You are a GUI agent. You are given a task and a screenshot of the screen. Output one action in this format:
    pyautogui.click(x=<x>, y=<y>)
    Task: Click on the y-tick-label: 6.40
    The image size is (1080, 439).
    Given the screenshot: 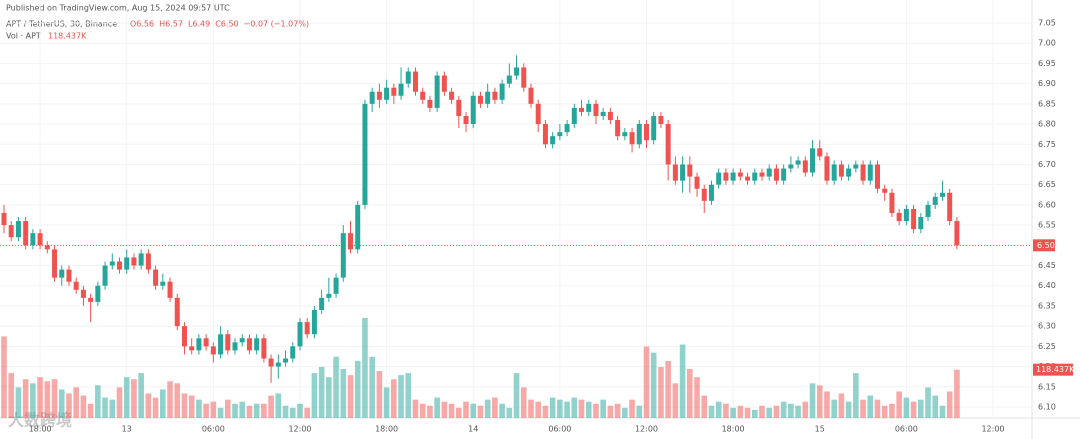 What is the action you would take?
    pyautogui.click(x=1047, y=285)
    